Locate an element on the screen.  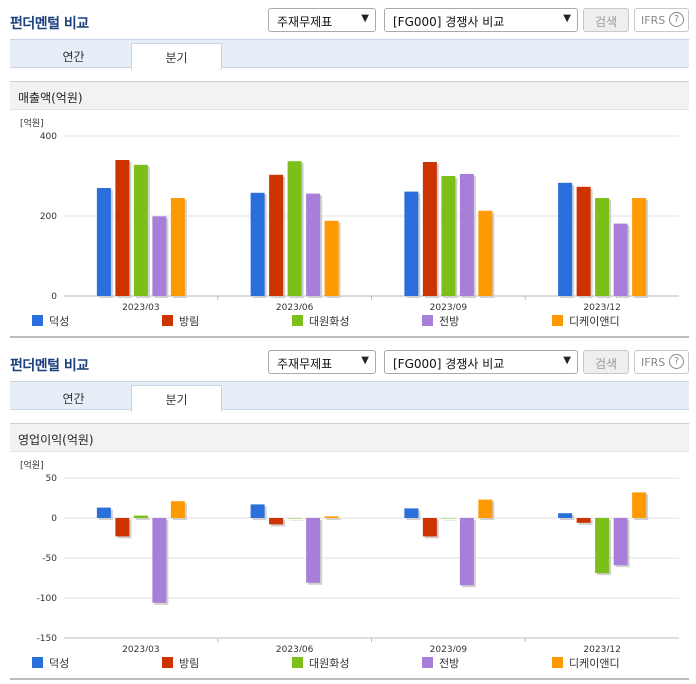
divider is located at coordinates (349, 337).